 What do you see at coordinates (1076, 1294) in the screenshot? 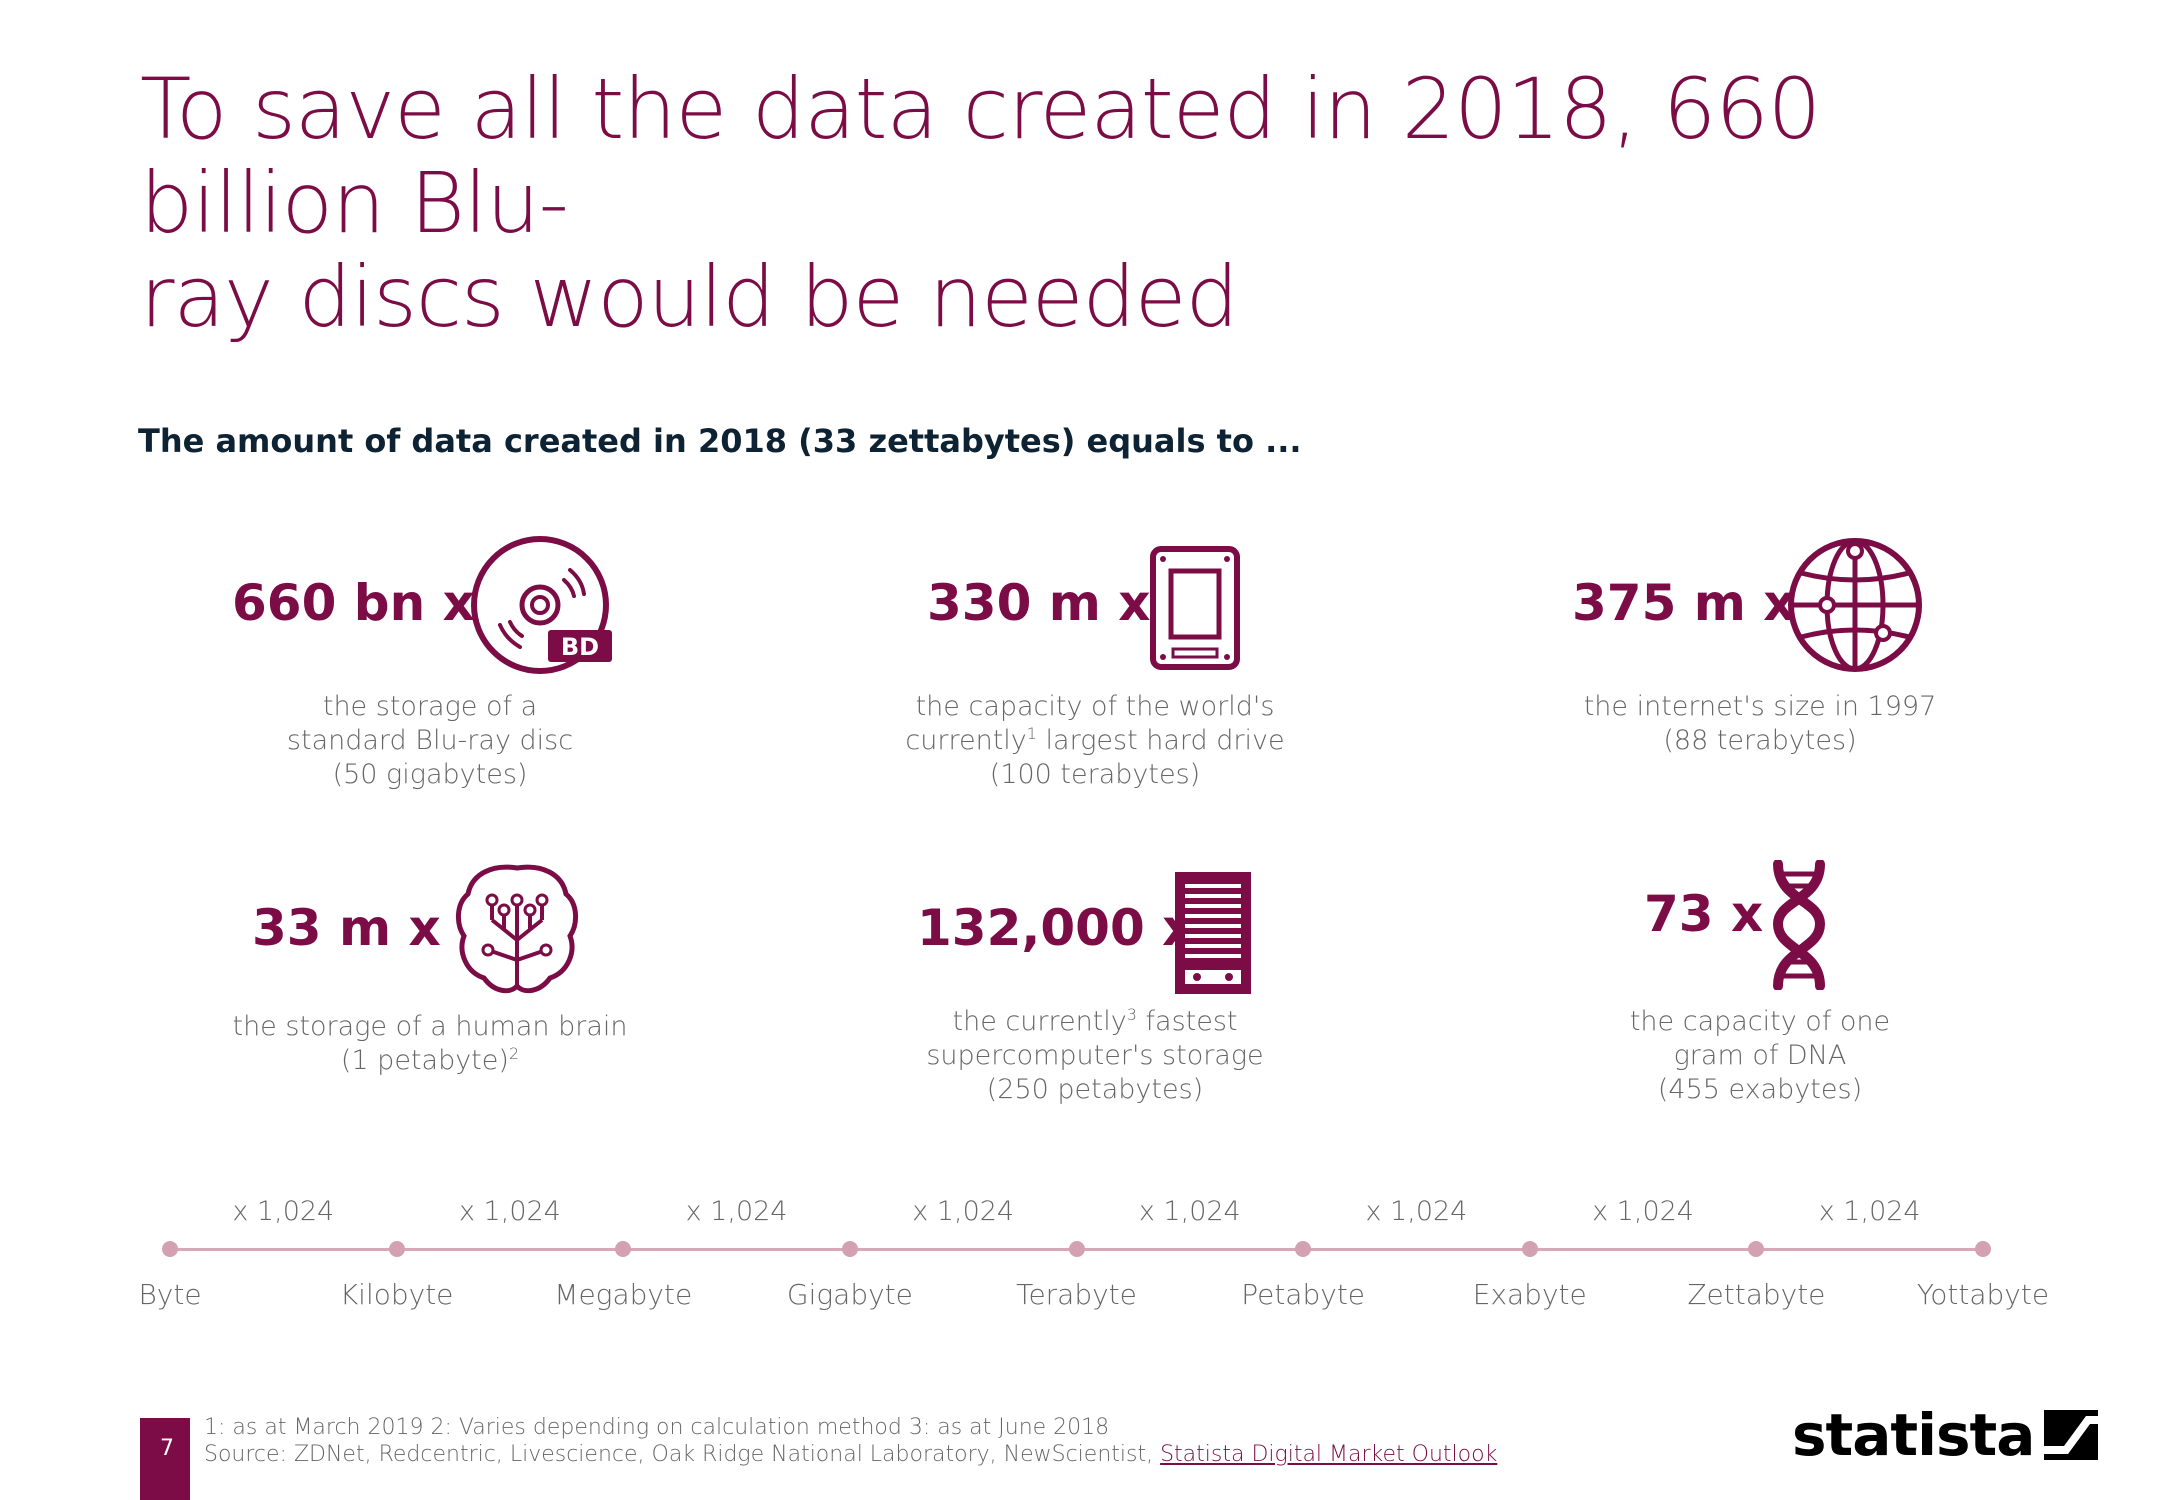
I see `timeline-unit-label: Terabyte` at bounding box center [1076, 1294].